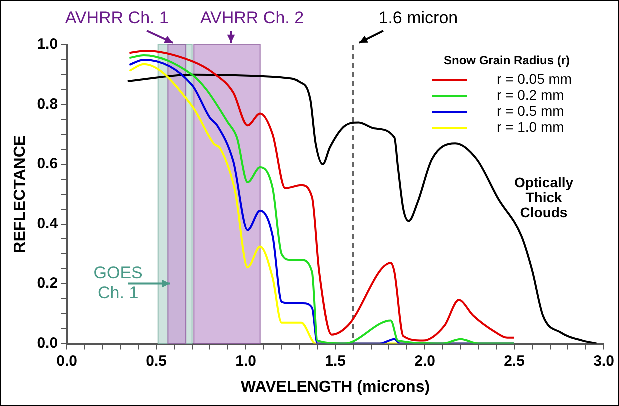  What do you see at coordinates (335, 387) in the screenshot?
I see `x-axis-title: WAVELENGTH (microns)` at bounding box center [335, 387].